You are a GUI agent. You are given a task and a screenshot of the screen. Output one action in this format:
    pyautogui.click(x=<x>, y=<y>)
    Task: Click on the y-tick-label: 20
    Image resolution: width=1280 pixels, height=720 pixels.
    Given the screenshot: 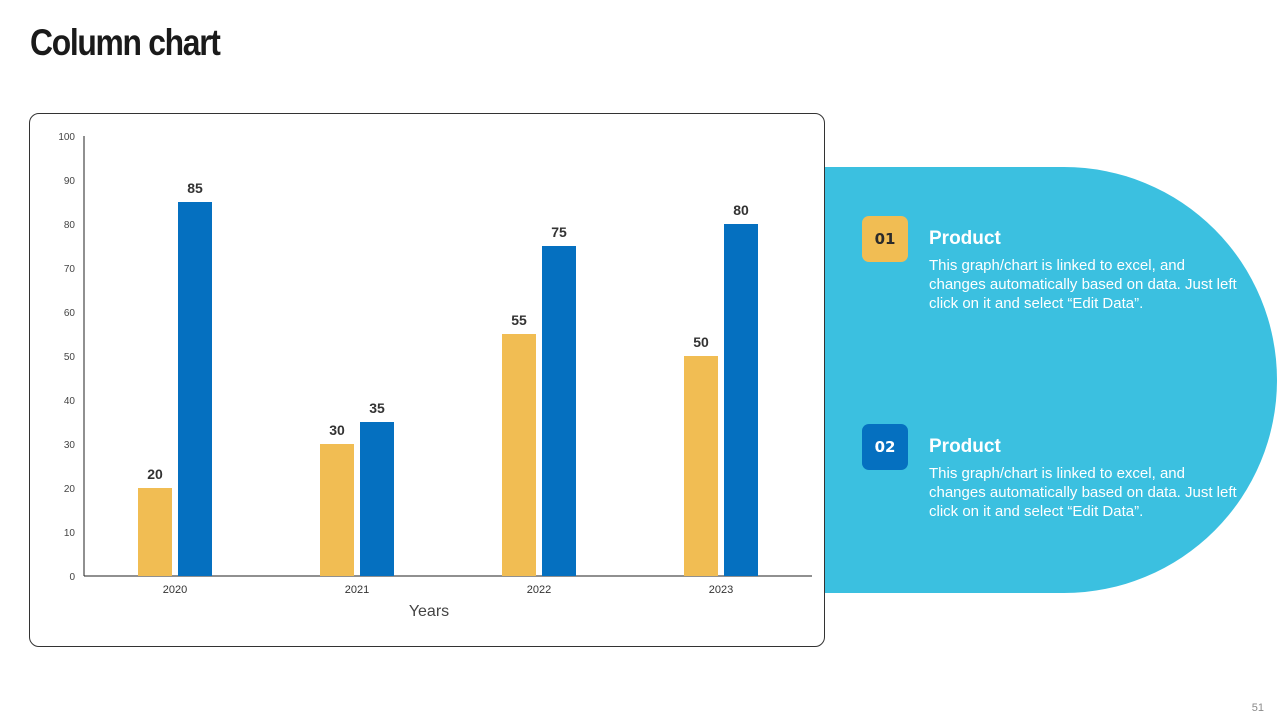 What is the action you would take?
    pyautogui.click(x=70, y=489)
    